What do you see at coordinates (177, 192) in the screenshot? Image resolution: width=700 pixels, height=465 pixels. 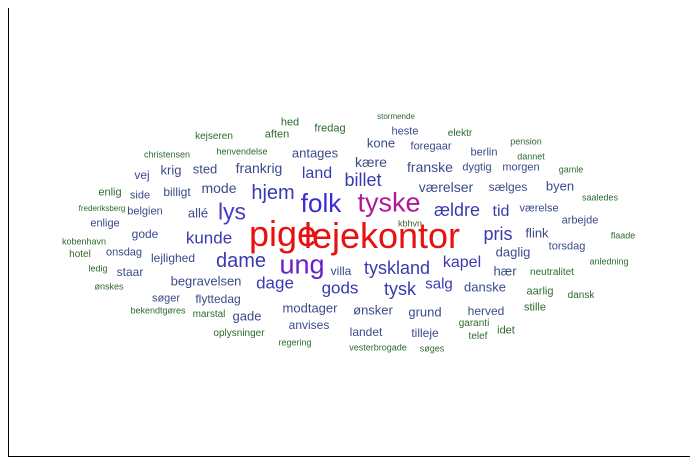 I see `word-billigt: billigt` at bounding box center [177, 192].